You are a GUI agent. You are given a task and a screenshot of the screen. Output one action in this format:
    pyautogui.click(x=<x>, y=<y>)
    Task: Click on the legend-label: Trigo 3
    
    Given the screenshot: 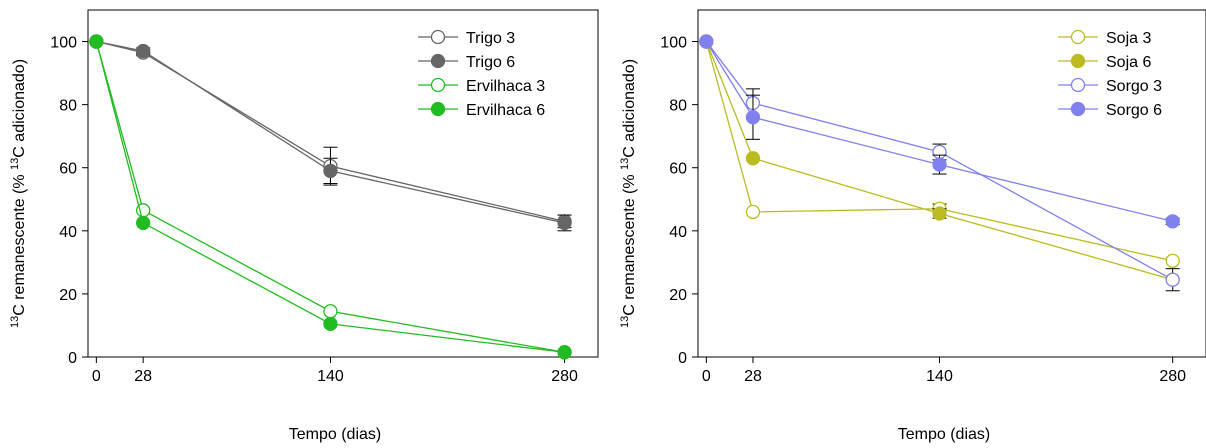 What is the action you would take?
    pyautogui.click(x=490, y=38)
    